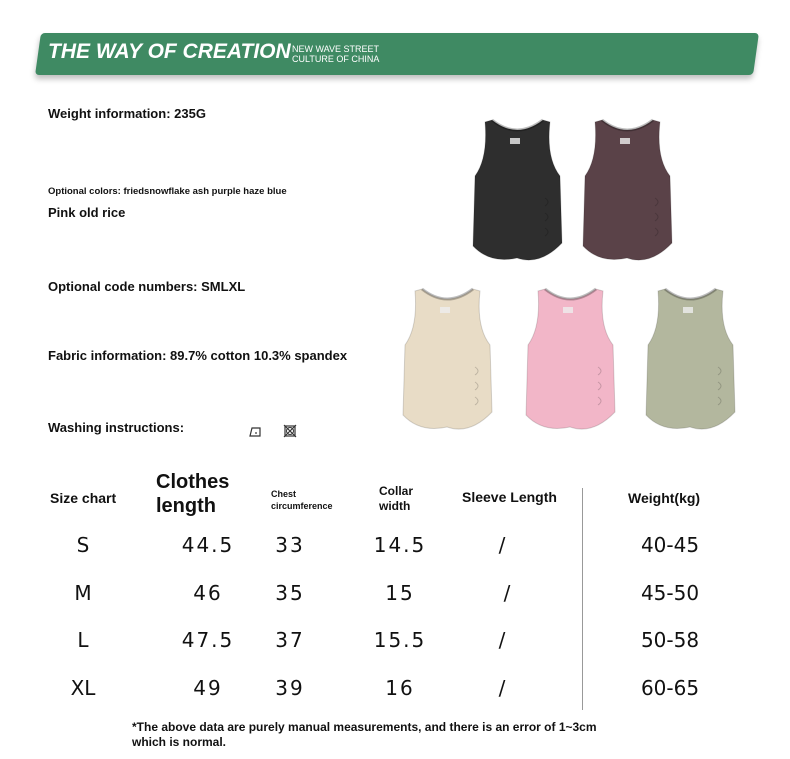  Describe the element at coordinates (186, 506) in the screenshot. I see `header-text: length` at that location.